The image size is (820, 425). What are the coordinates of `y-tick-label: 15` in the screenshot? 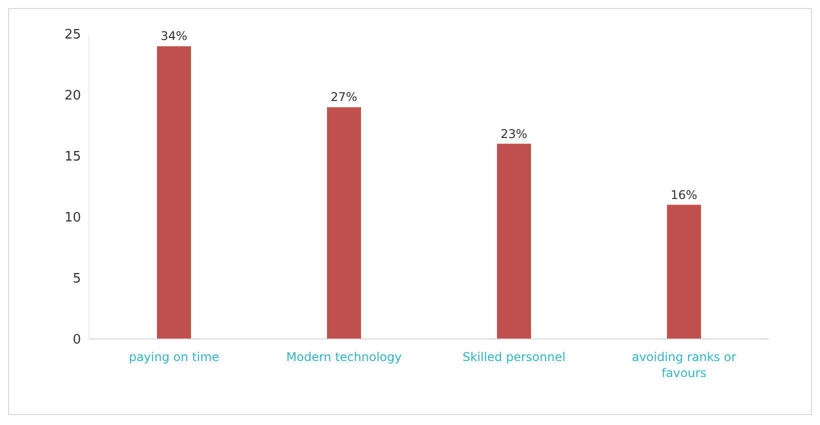 It's located at (72, 157).